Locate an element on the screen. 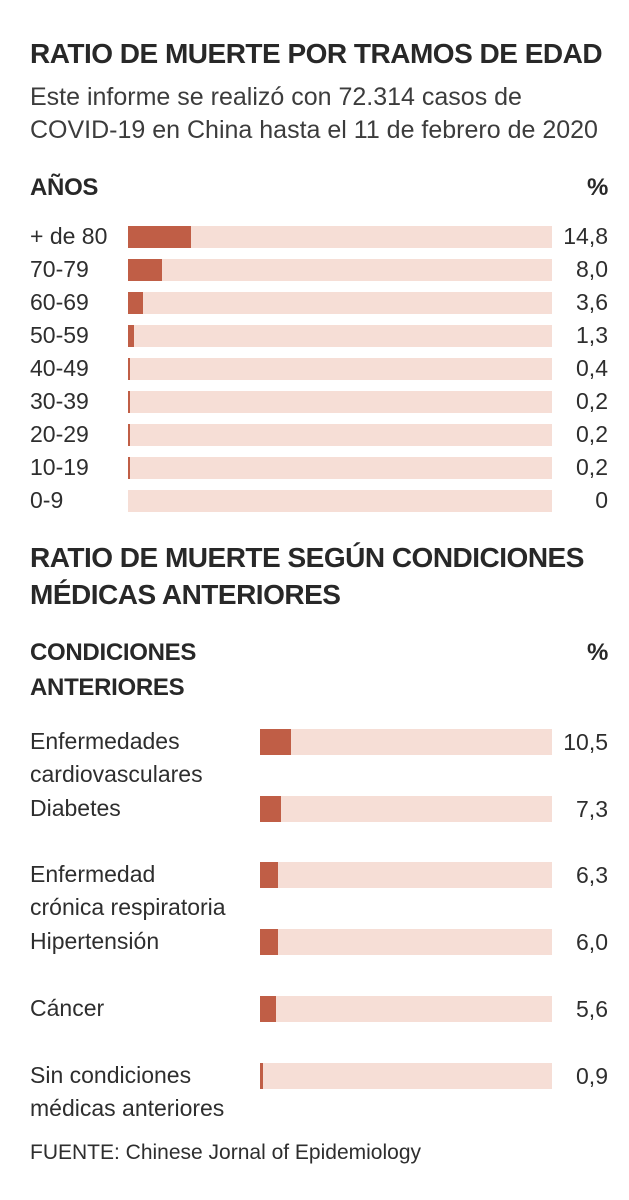 This screenshot has width=629, height=1200. age-row: 60-69 3,6 is located at coordinates (314, 302).